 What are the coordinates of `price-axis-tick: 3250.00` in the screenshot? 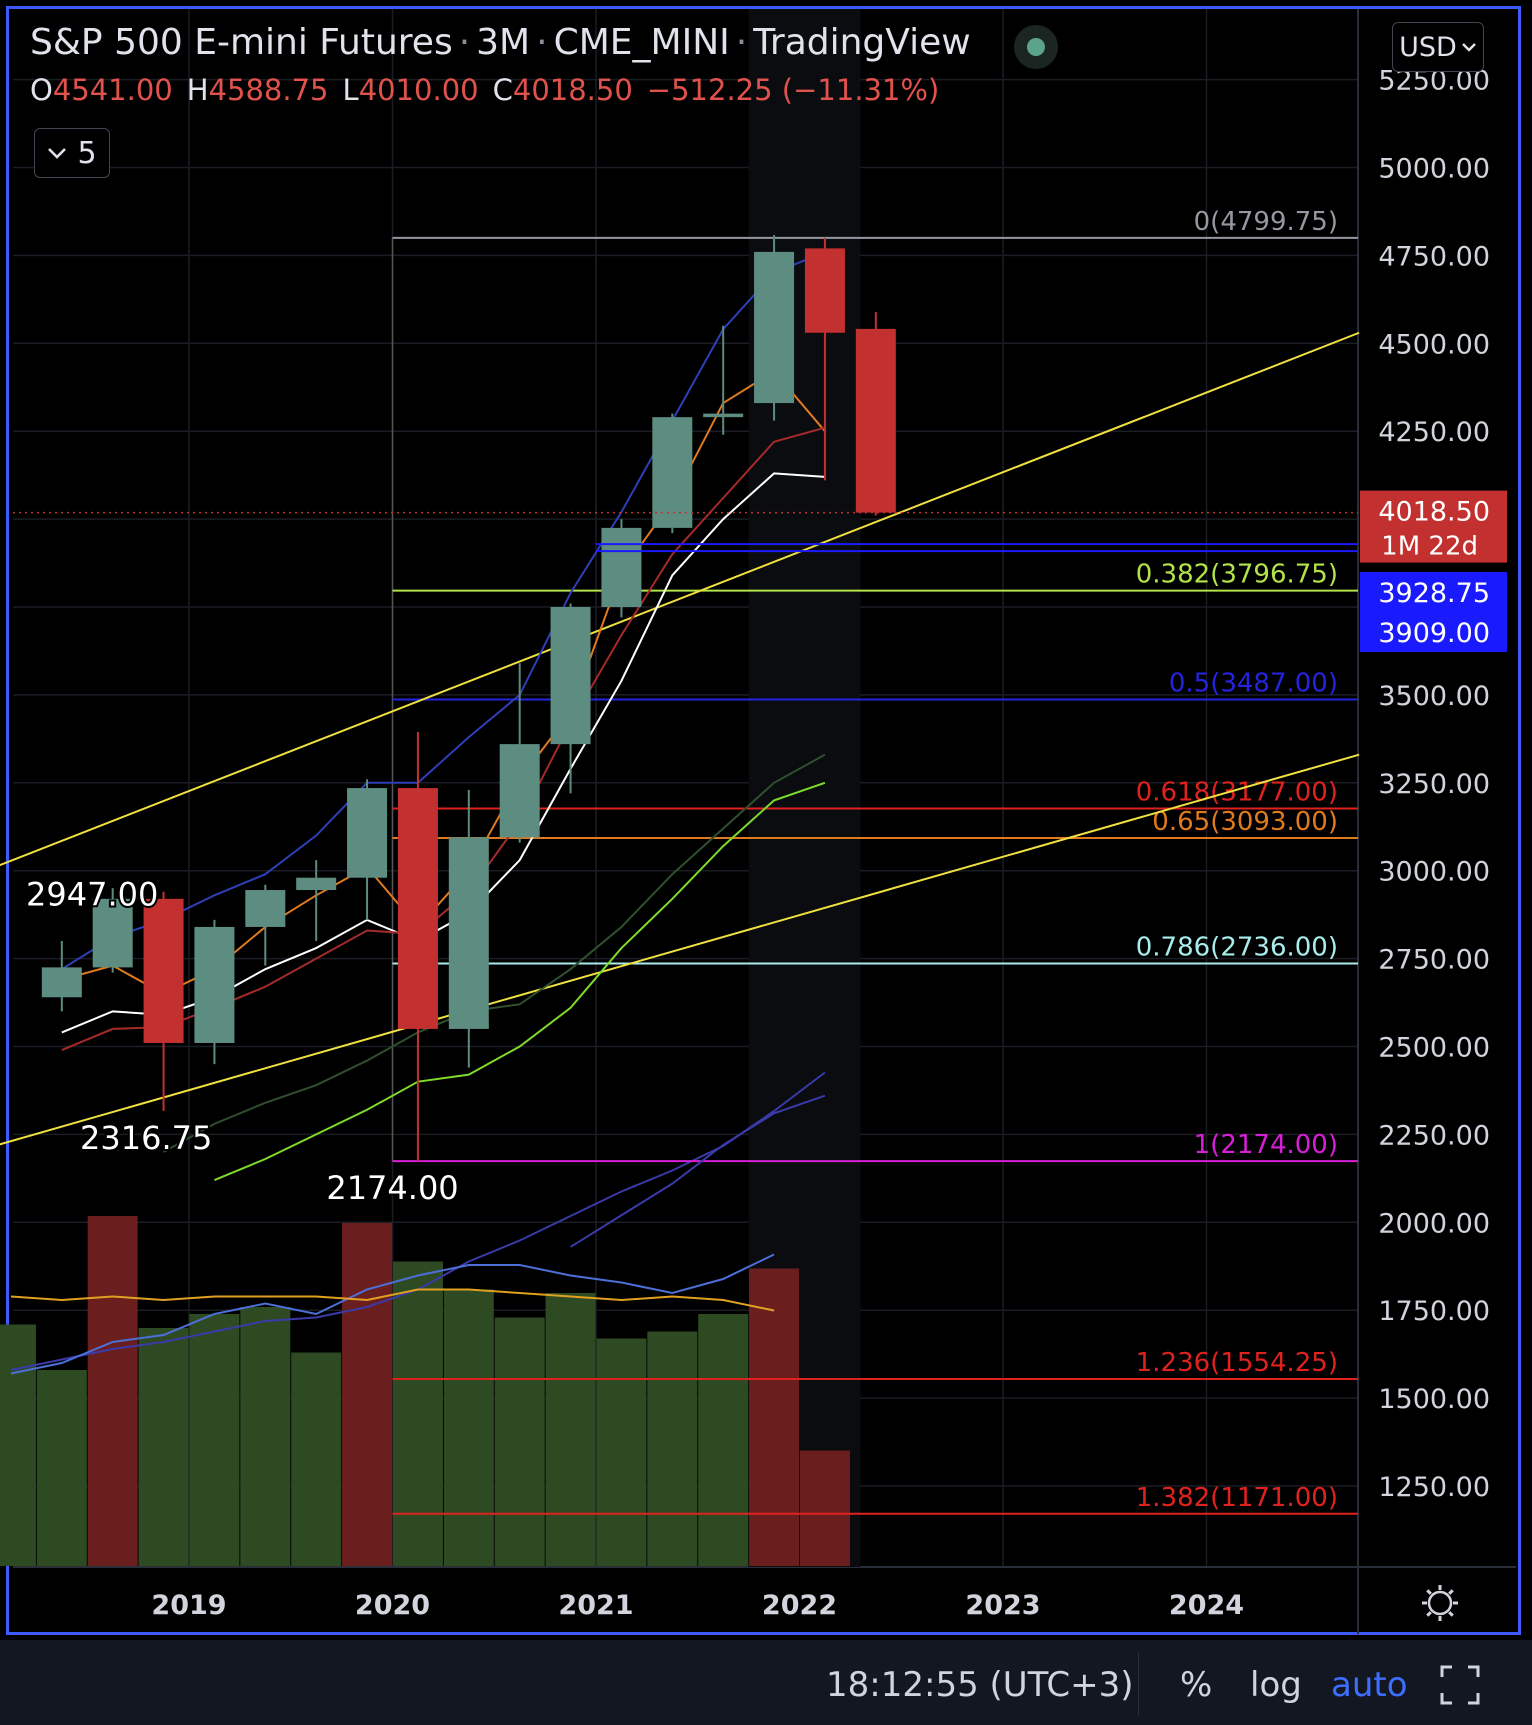 It's located at (1434, 784).